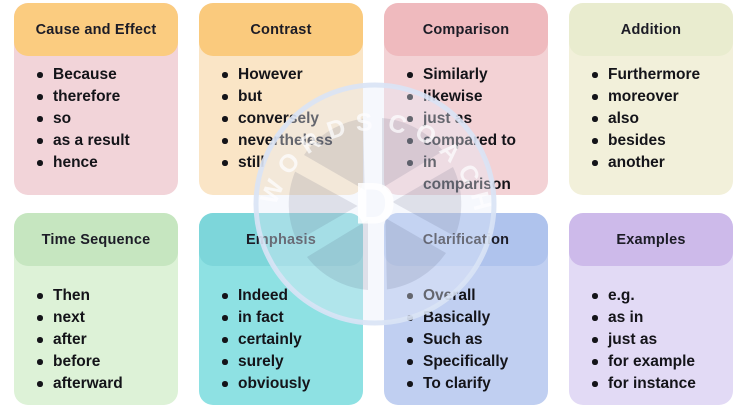 The image size is (750, 410). Describe the element at coordinates (95, 318) in the screenshot. I see `list-item: next` at that location.